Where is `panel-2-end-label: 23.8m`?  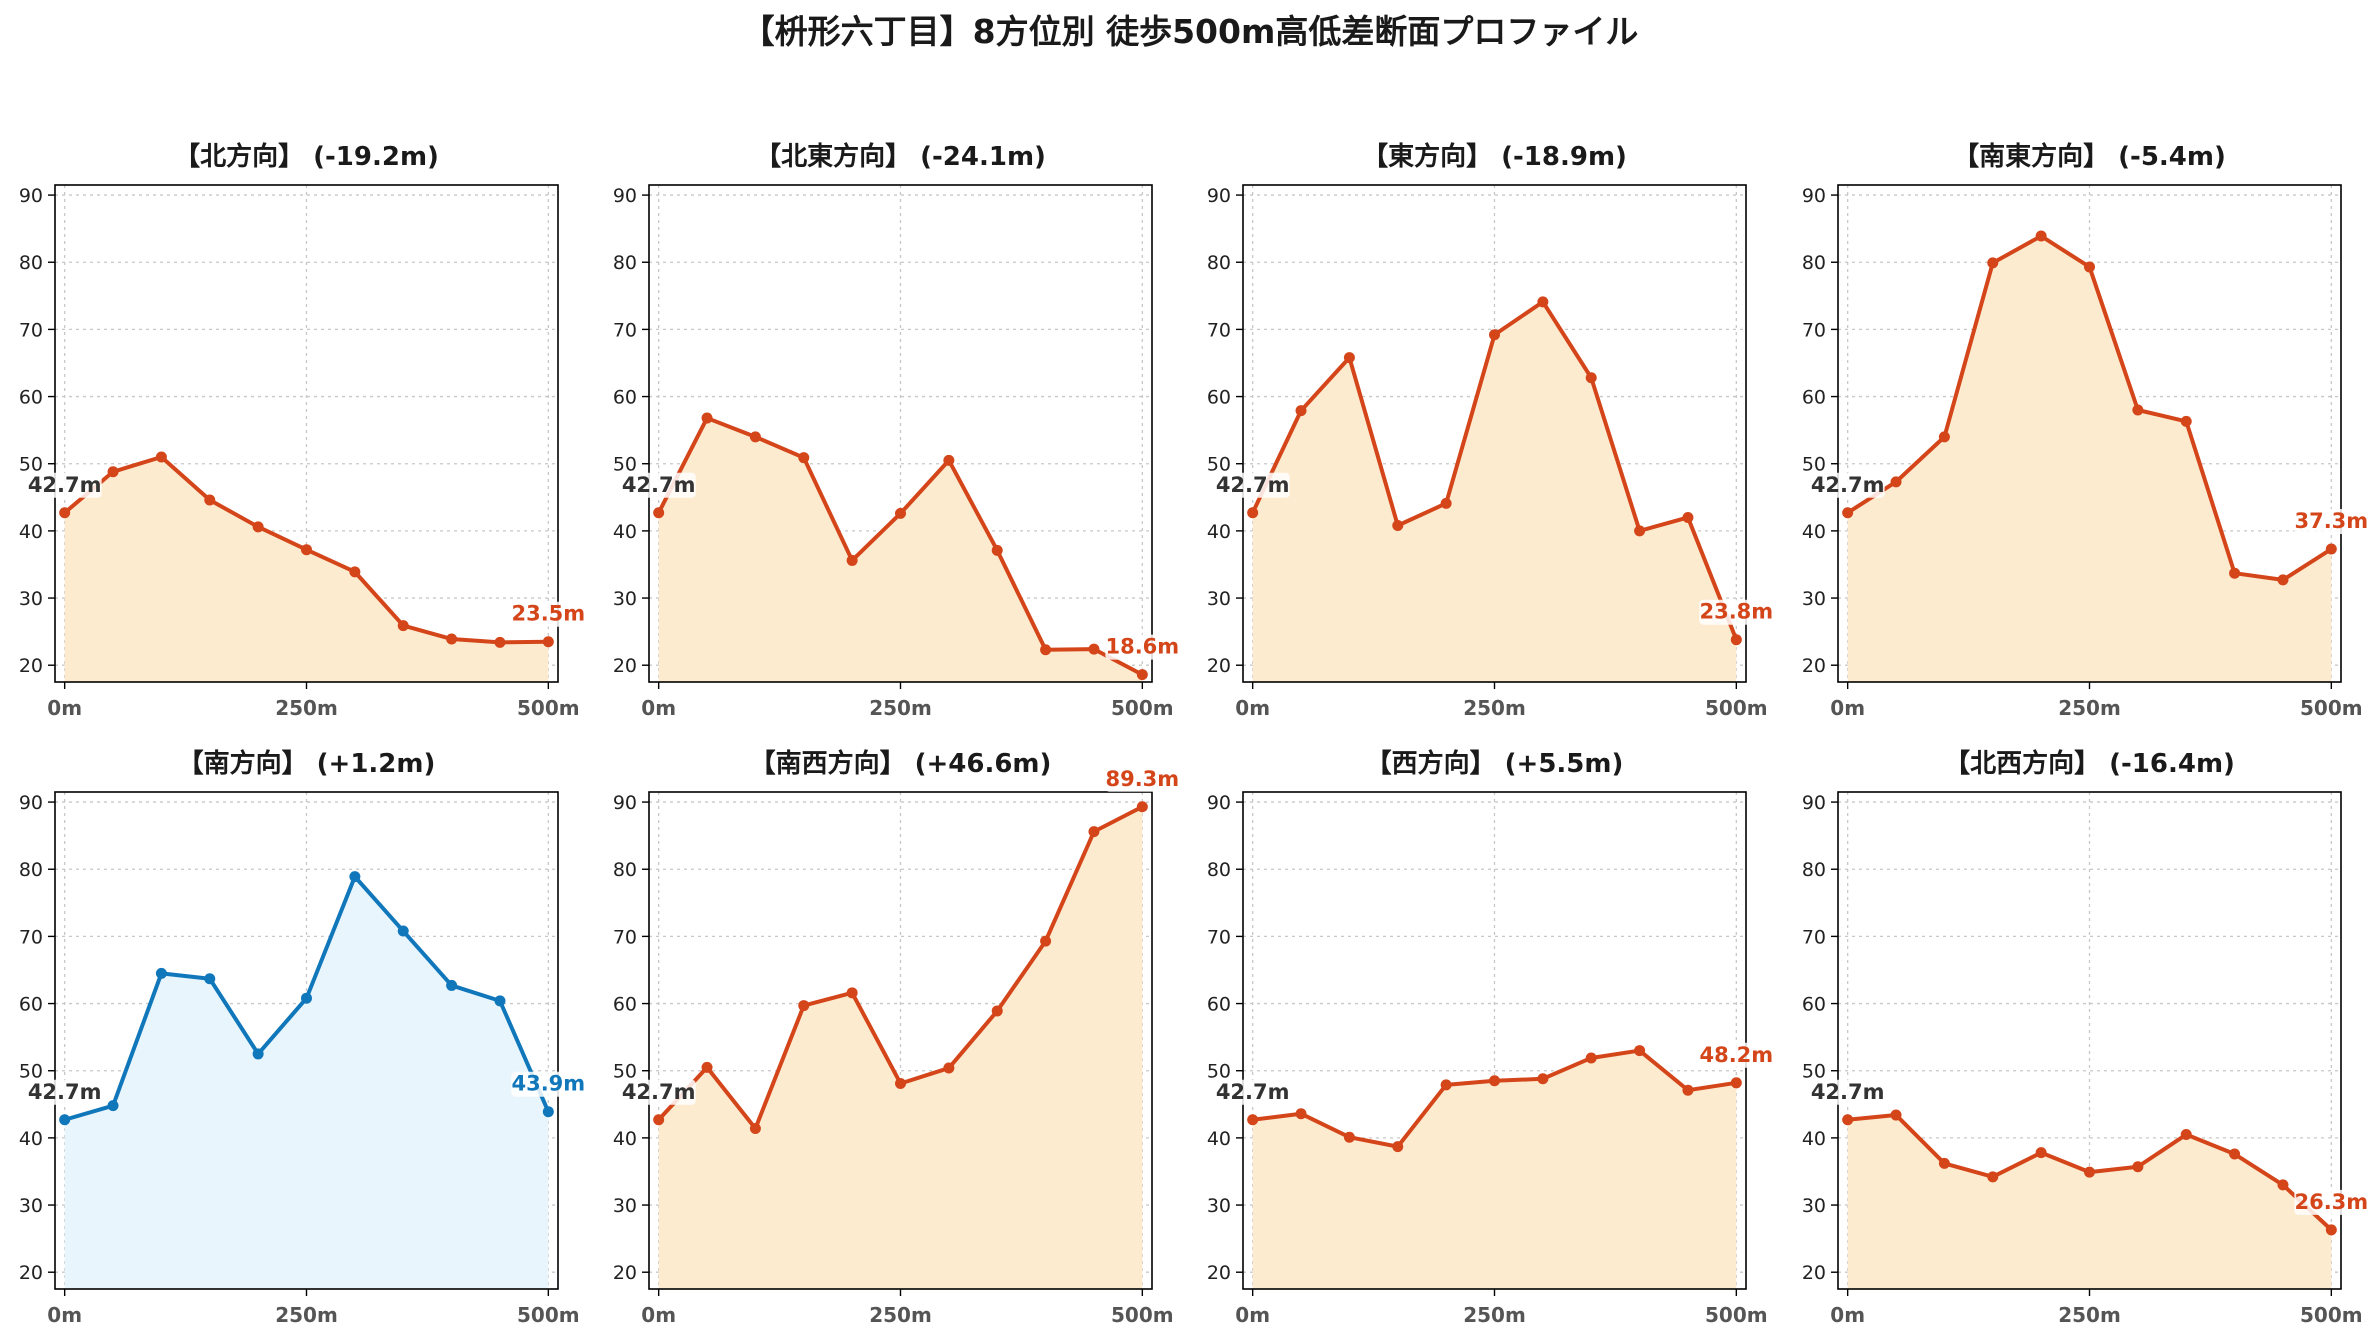 panel-2-end-label: 23.8m is located at coordinates (1736, 612).